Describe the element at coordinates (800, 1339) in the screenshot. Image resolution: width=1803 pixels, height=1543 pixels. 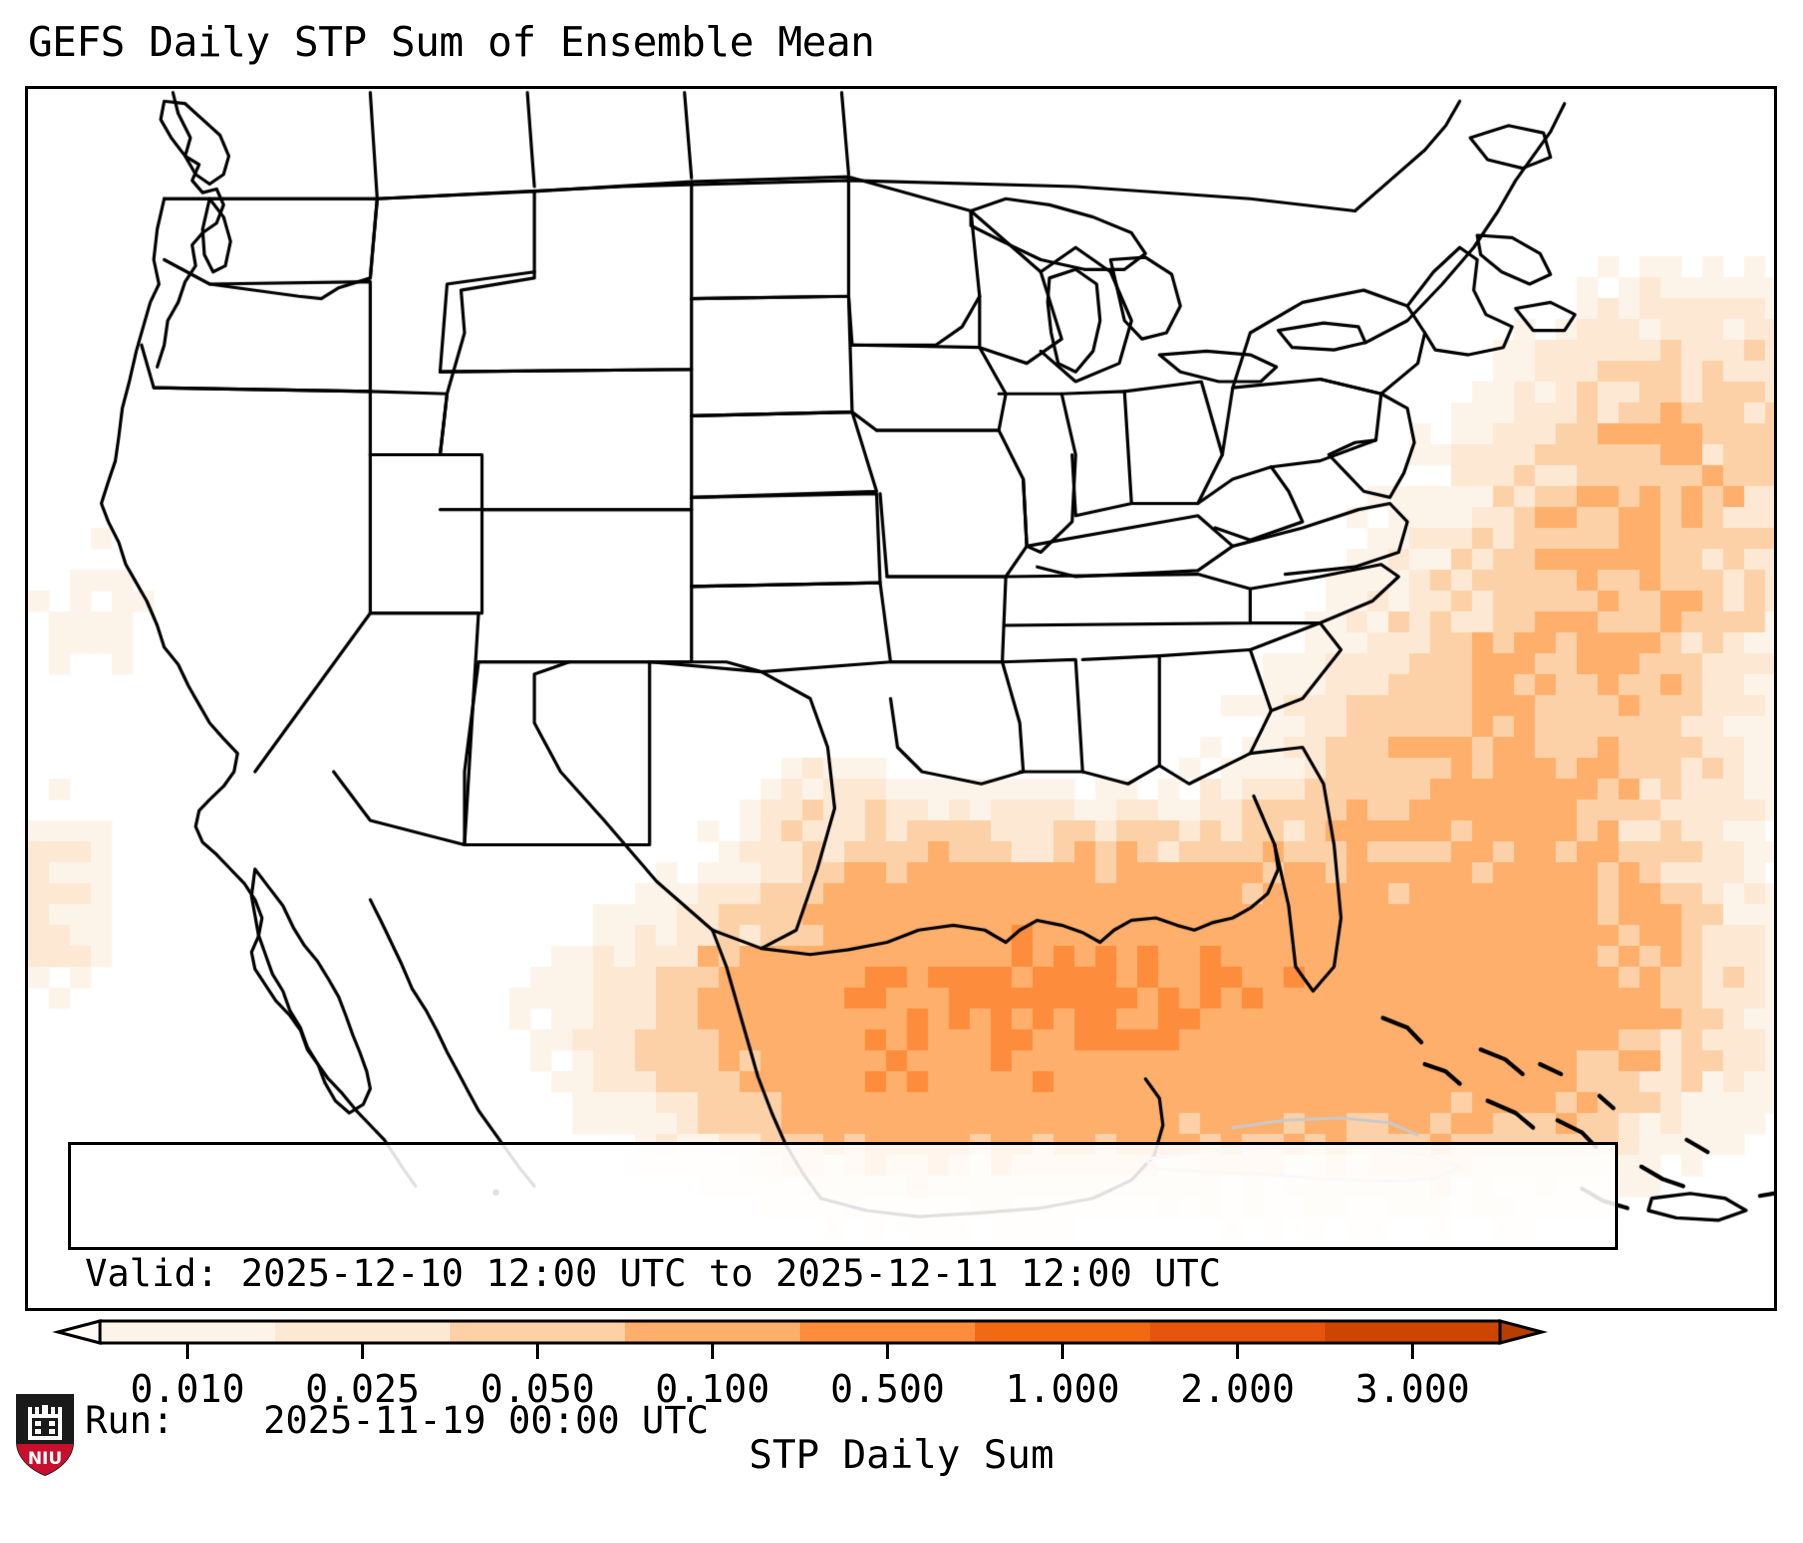
I see `colorbar-swatches` at that location.